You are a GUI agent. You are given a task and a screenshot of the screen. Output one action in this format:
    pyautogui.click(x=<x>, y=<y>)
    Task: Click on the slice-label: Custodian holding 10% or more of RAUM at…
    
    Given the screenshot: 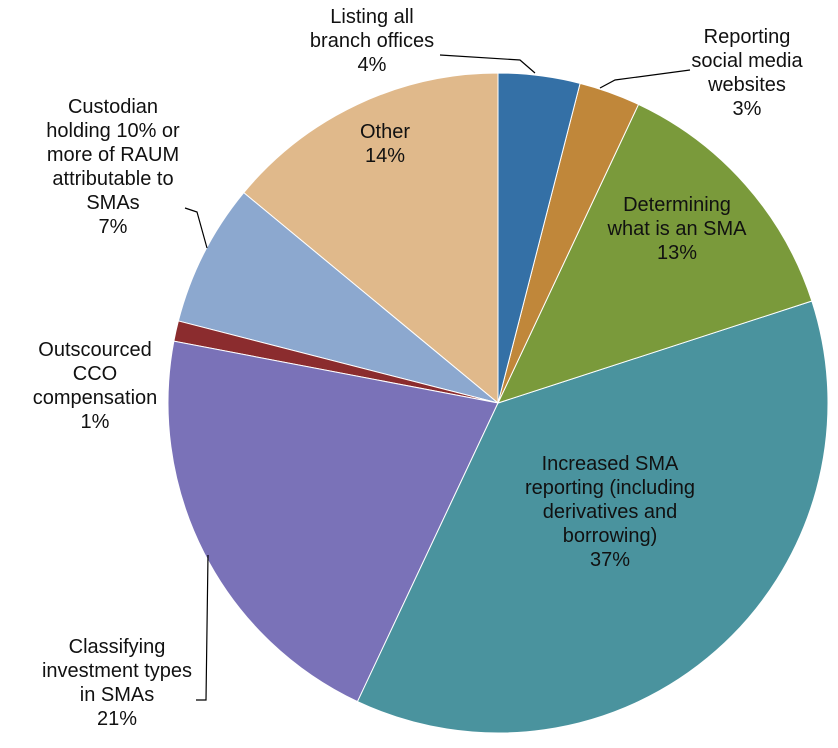 What is the action you would take?
    pyautogui.click(x=113, y=167)
    